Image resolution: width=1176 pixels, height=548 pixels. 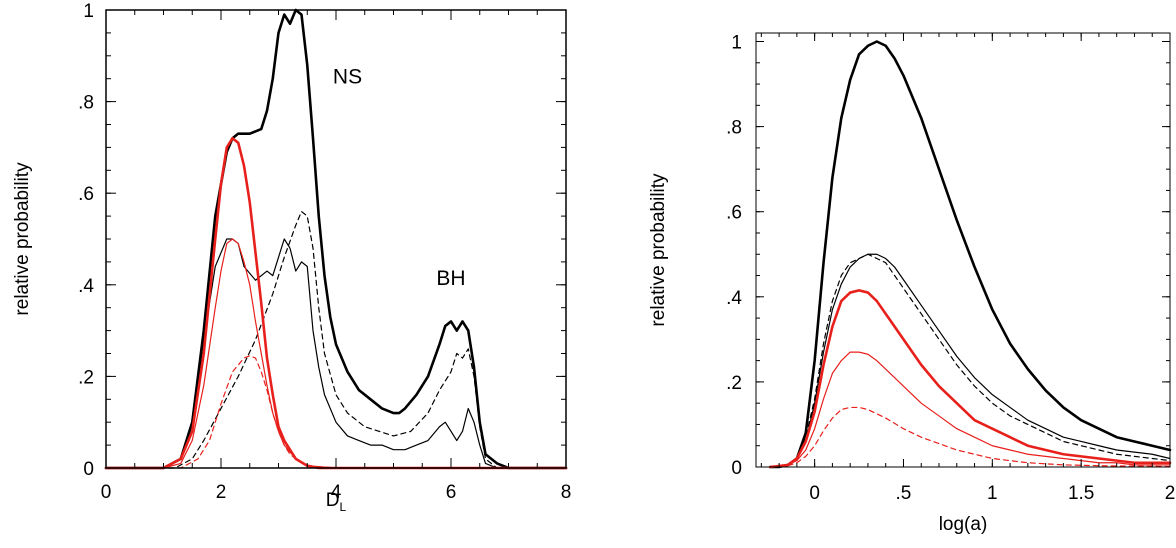 I want to click on left-chart-x-axis-label: DL, so click(x=336, y=502).